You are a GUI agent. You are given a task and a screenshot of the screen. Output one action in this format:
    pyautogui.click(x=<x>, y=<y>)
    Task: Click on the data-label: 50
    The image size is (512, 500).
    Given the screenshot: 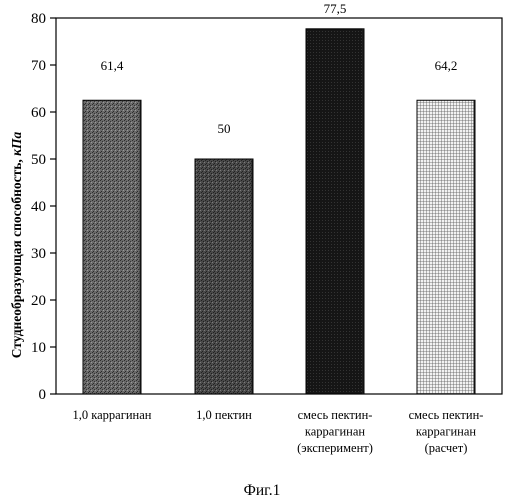 What is the action you would take?
    pyautogui.click(x=224, y=128)
    